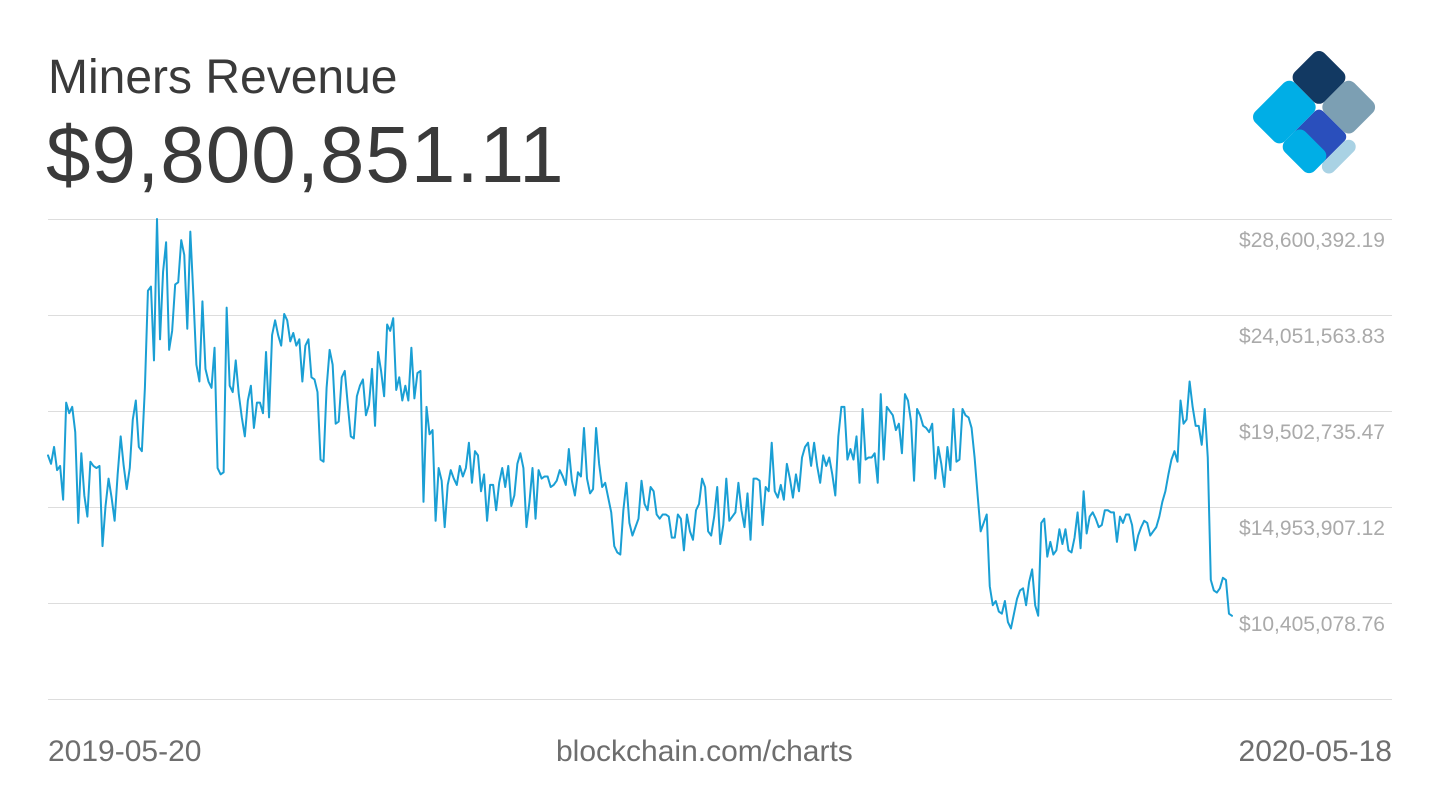 The width and height of the screenshot is (1440, 810). Describe the element at coordinates (1312, 624) in the screenshot. I see `y-tick-label: $10,405,078.76` at that location.